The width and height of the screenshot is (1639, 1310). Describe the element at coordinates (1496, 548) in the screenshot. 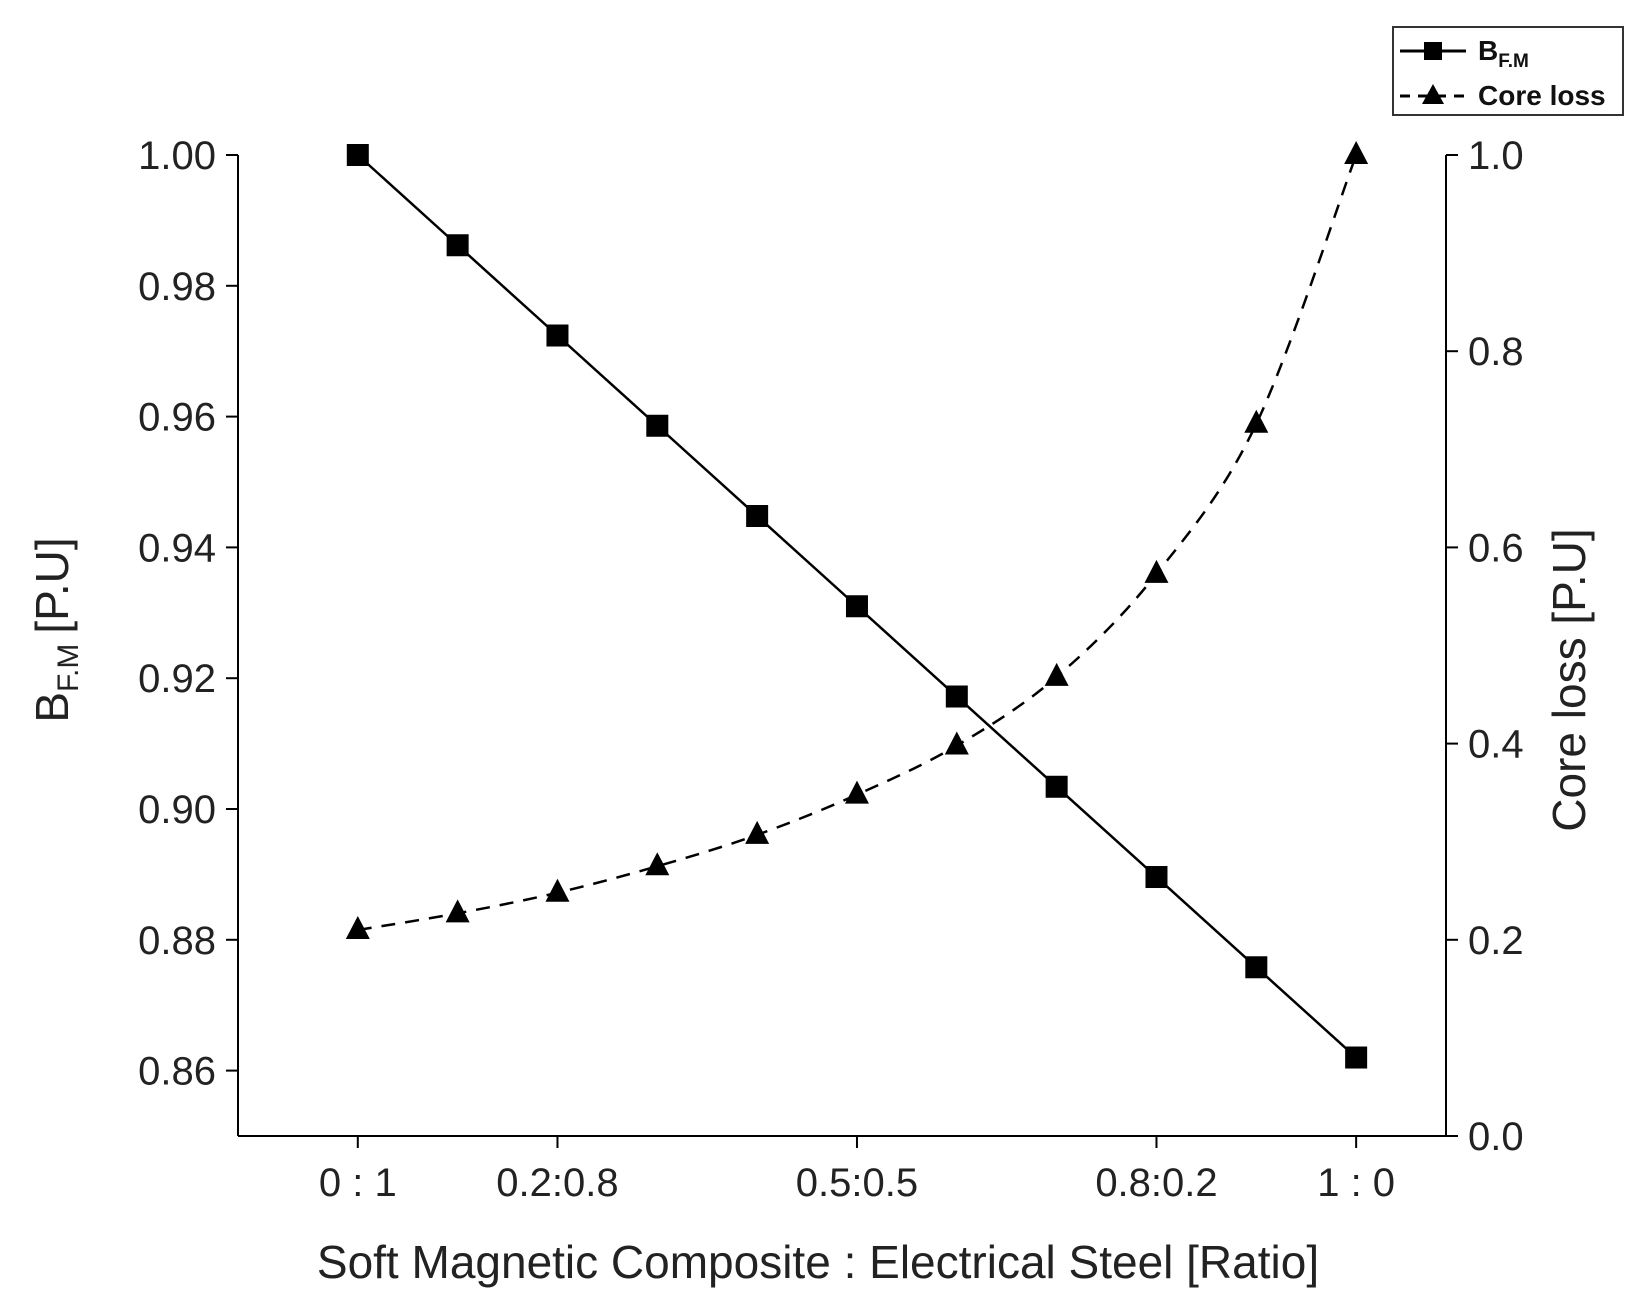

I see `right-y-tick-label: 0.6` at that location.